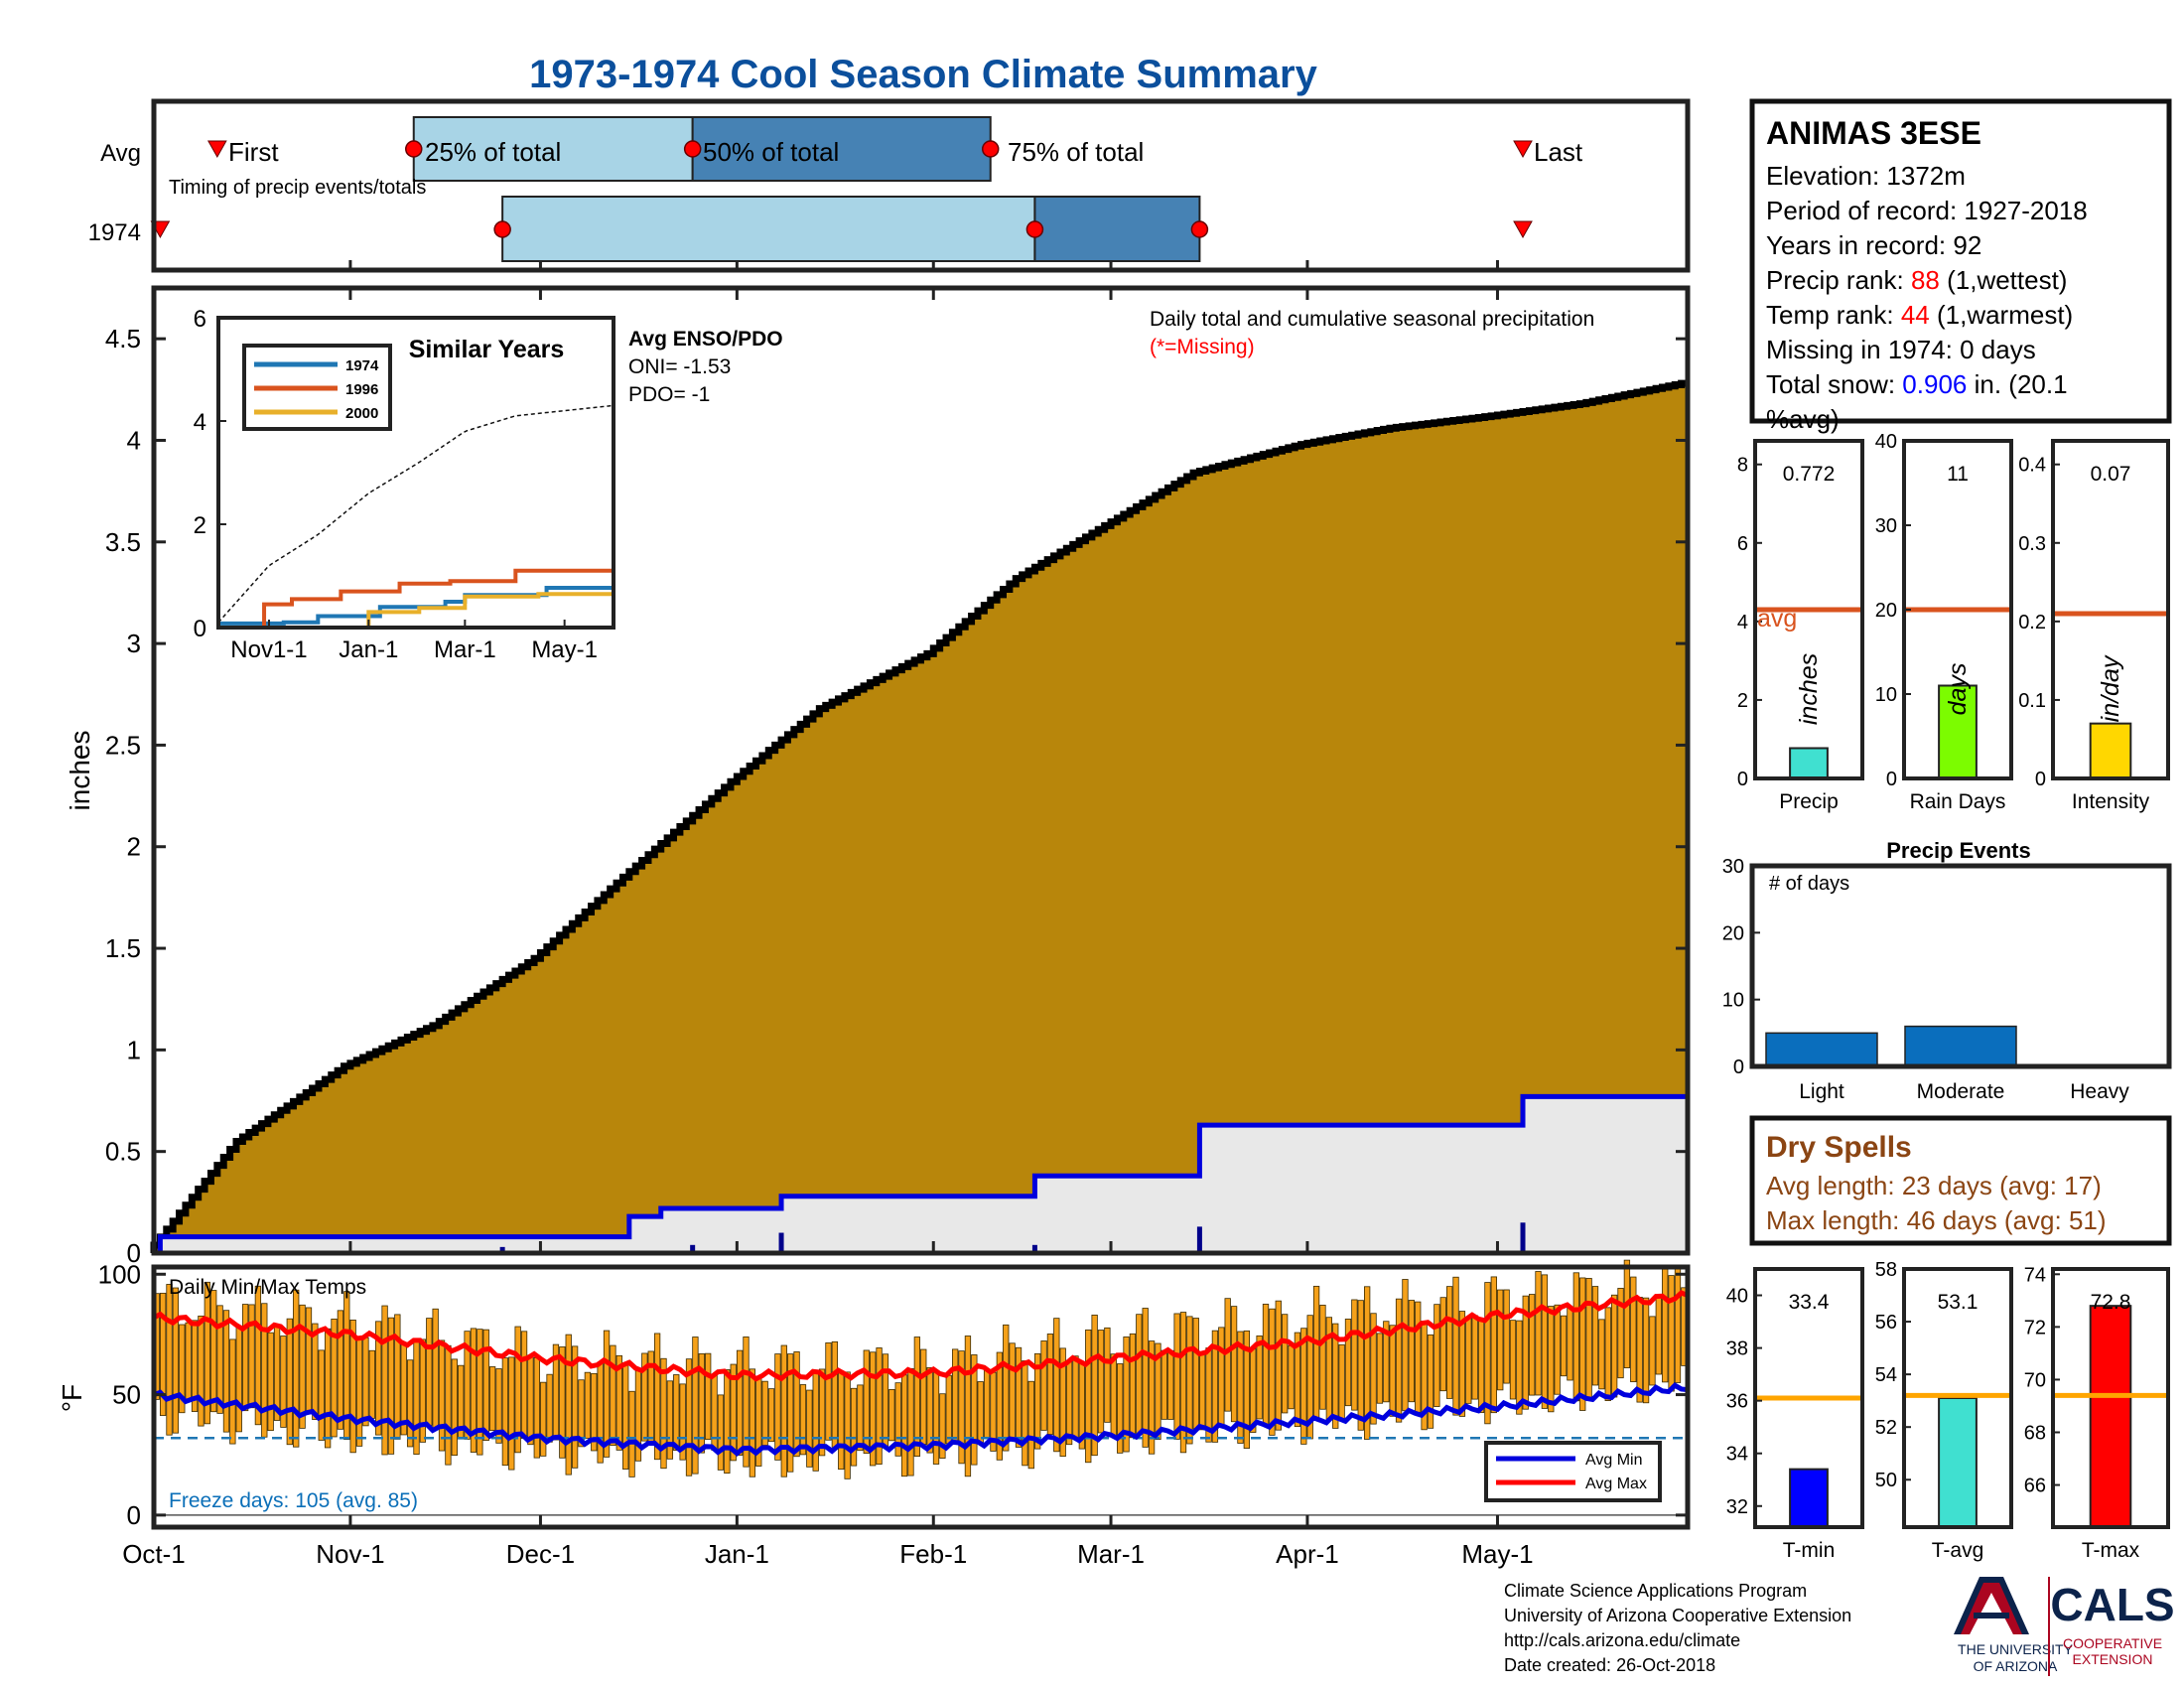 The height and width of the screenshot is (1688, 2184). I want to click on timing-subtitle: Timing of precip events/totals, so click(297, 188).